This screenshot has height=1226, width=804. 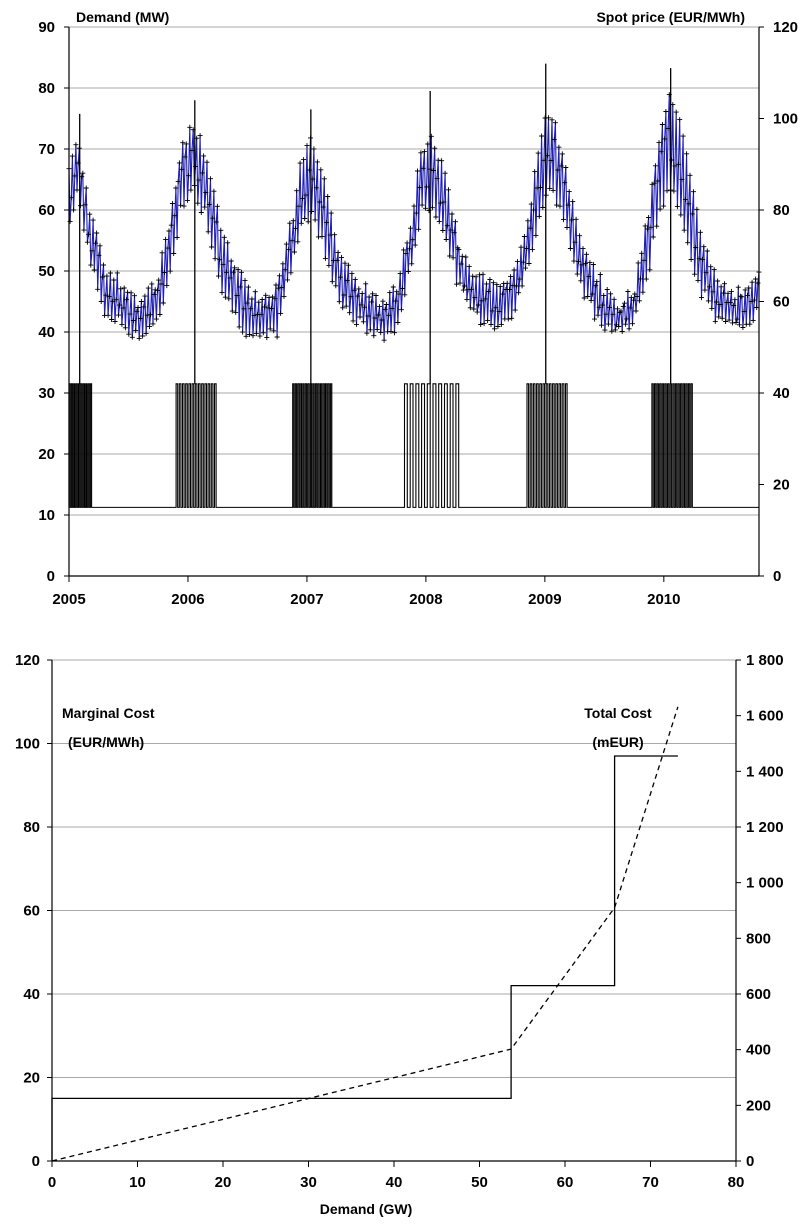 What do you see at coordinates (617, 742) in the screenshot?
I see `total-cost-title-line2: (mEUR)` at bounding box center [617, 742].